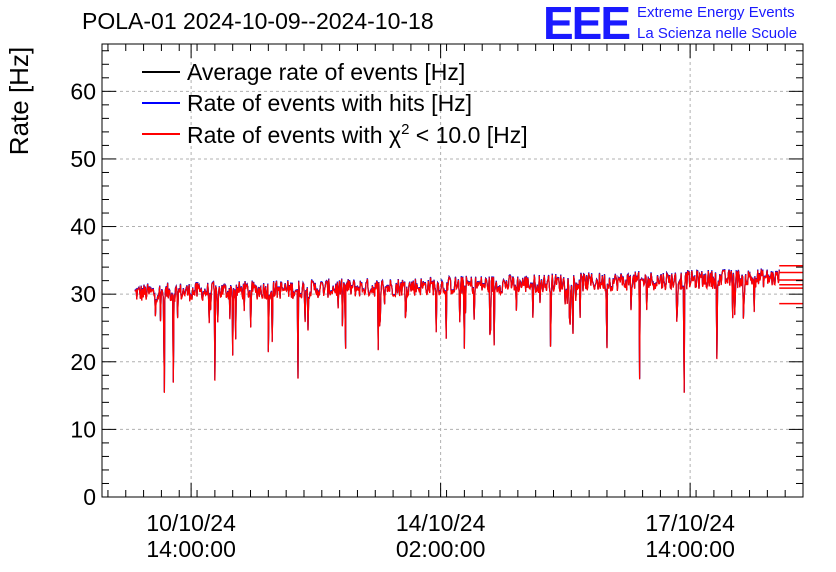 This screenshot has width=836, height=572. Describe the element at coordinates (83, 429) in the screenshot. I see `y-tick-label: 10` at that location.